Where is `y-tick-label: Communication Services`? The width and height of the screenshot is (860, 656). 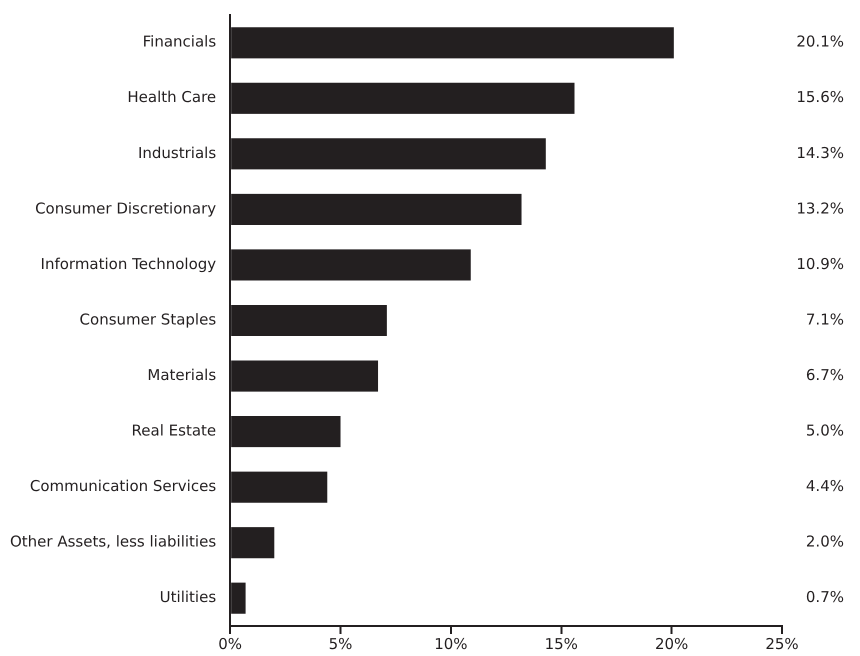 y-tick-label: Communication Services is located at coordinates (123, 486).